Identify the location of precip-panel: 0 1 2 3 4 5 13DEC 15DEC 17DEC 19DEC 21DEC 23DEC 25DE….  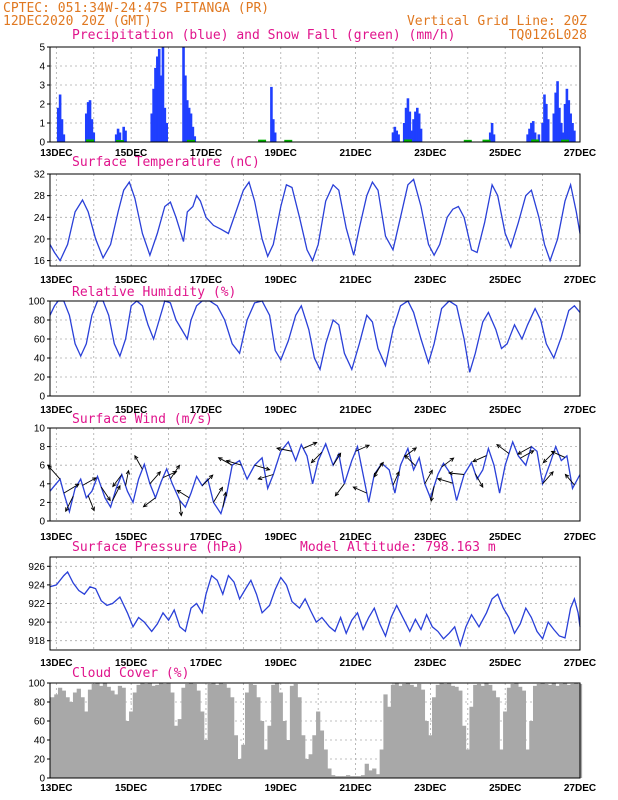
(317, 101).